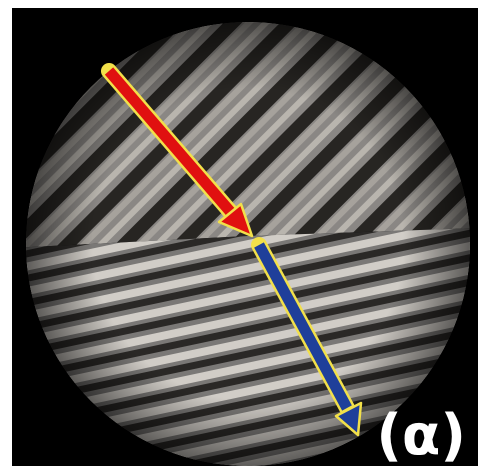 This screenshot has width=483, height=472. I want to click on blue-arrow-icon, so click(307, 337).